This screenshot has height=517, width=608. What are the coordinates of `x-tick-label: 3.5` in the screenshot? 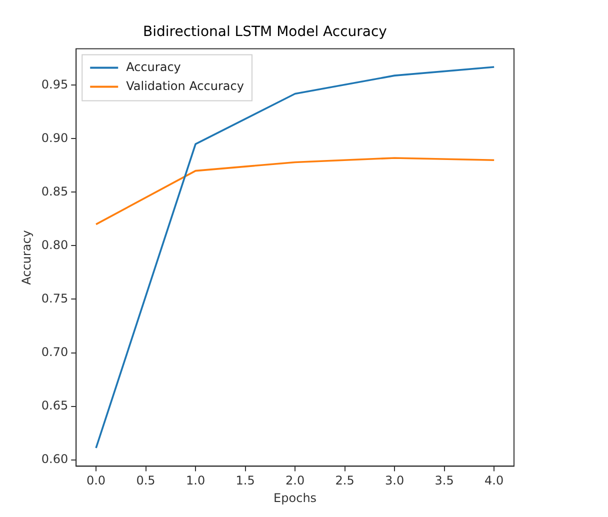 It's located at (444, 481).